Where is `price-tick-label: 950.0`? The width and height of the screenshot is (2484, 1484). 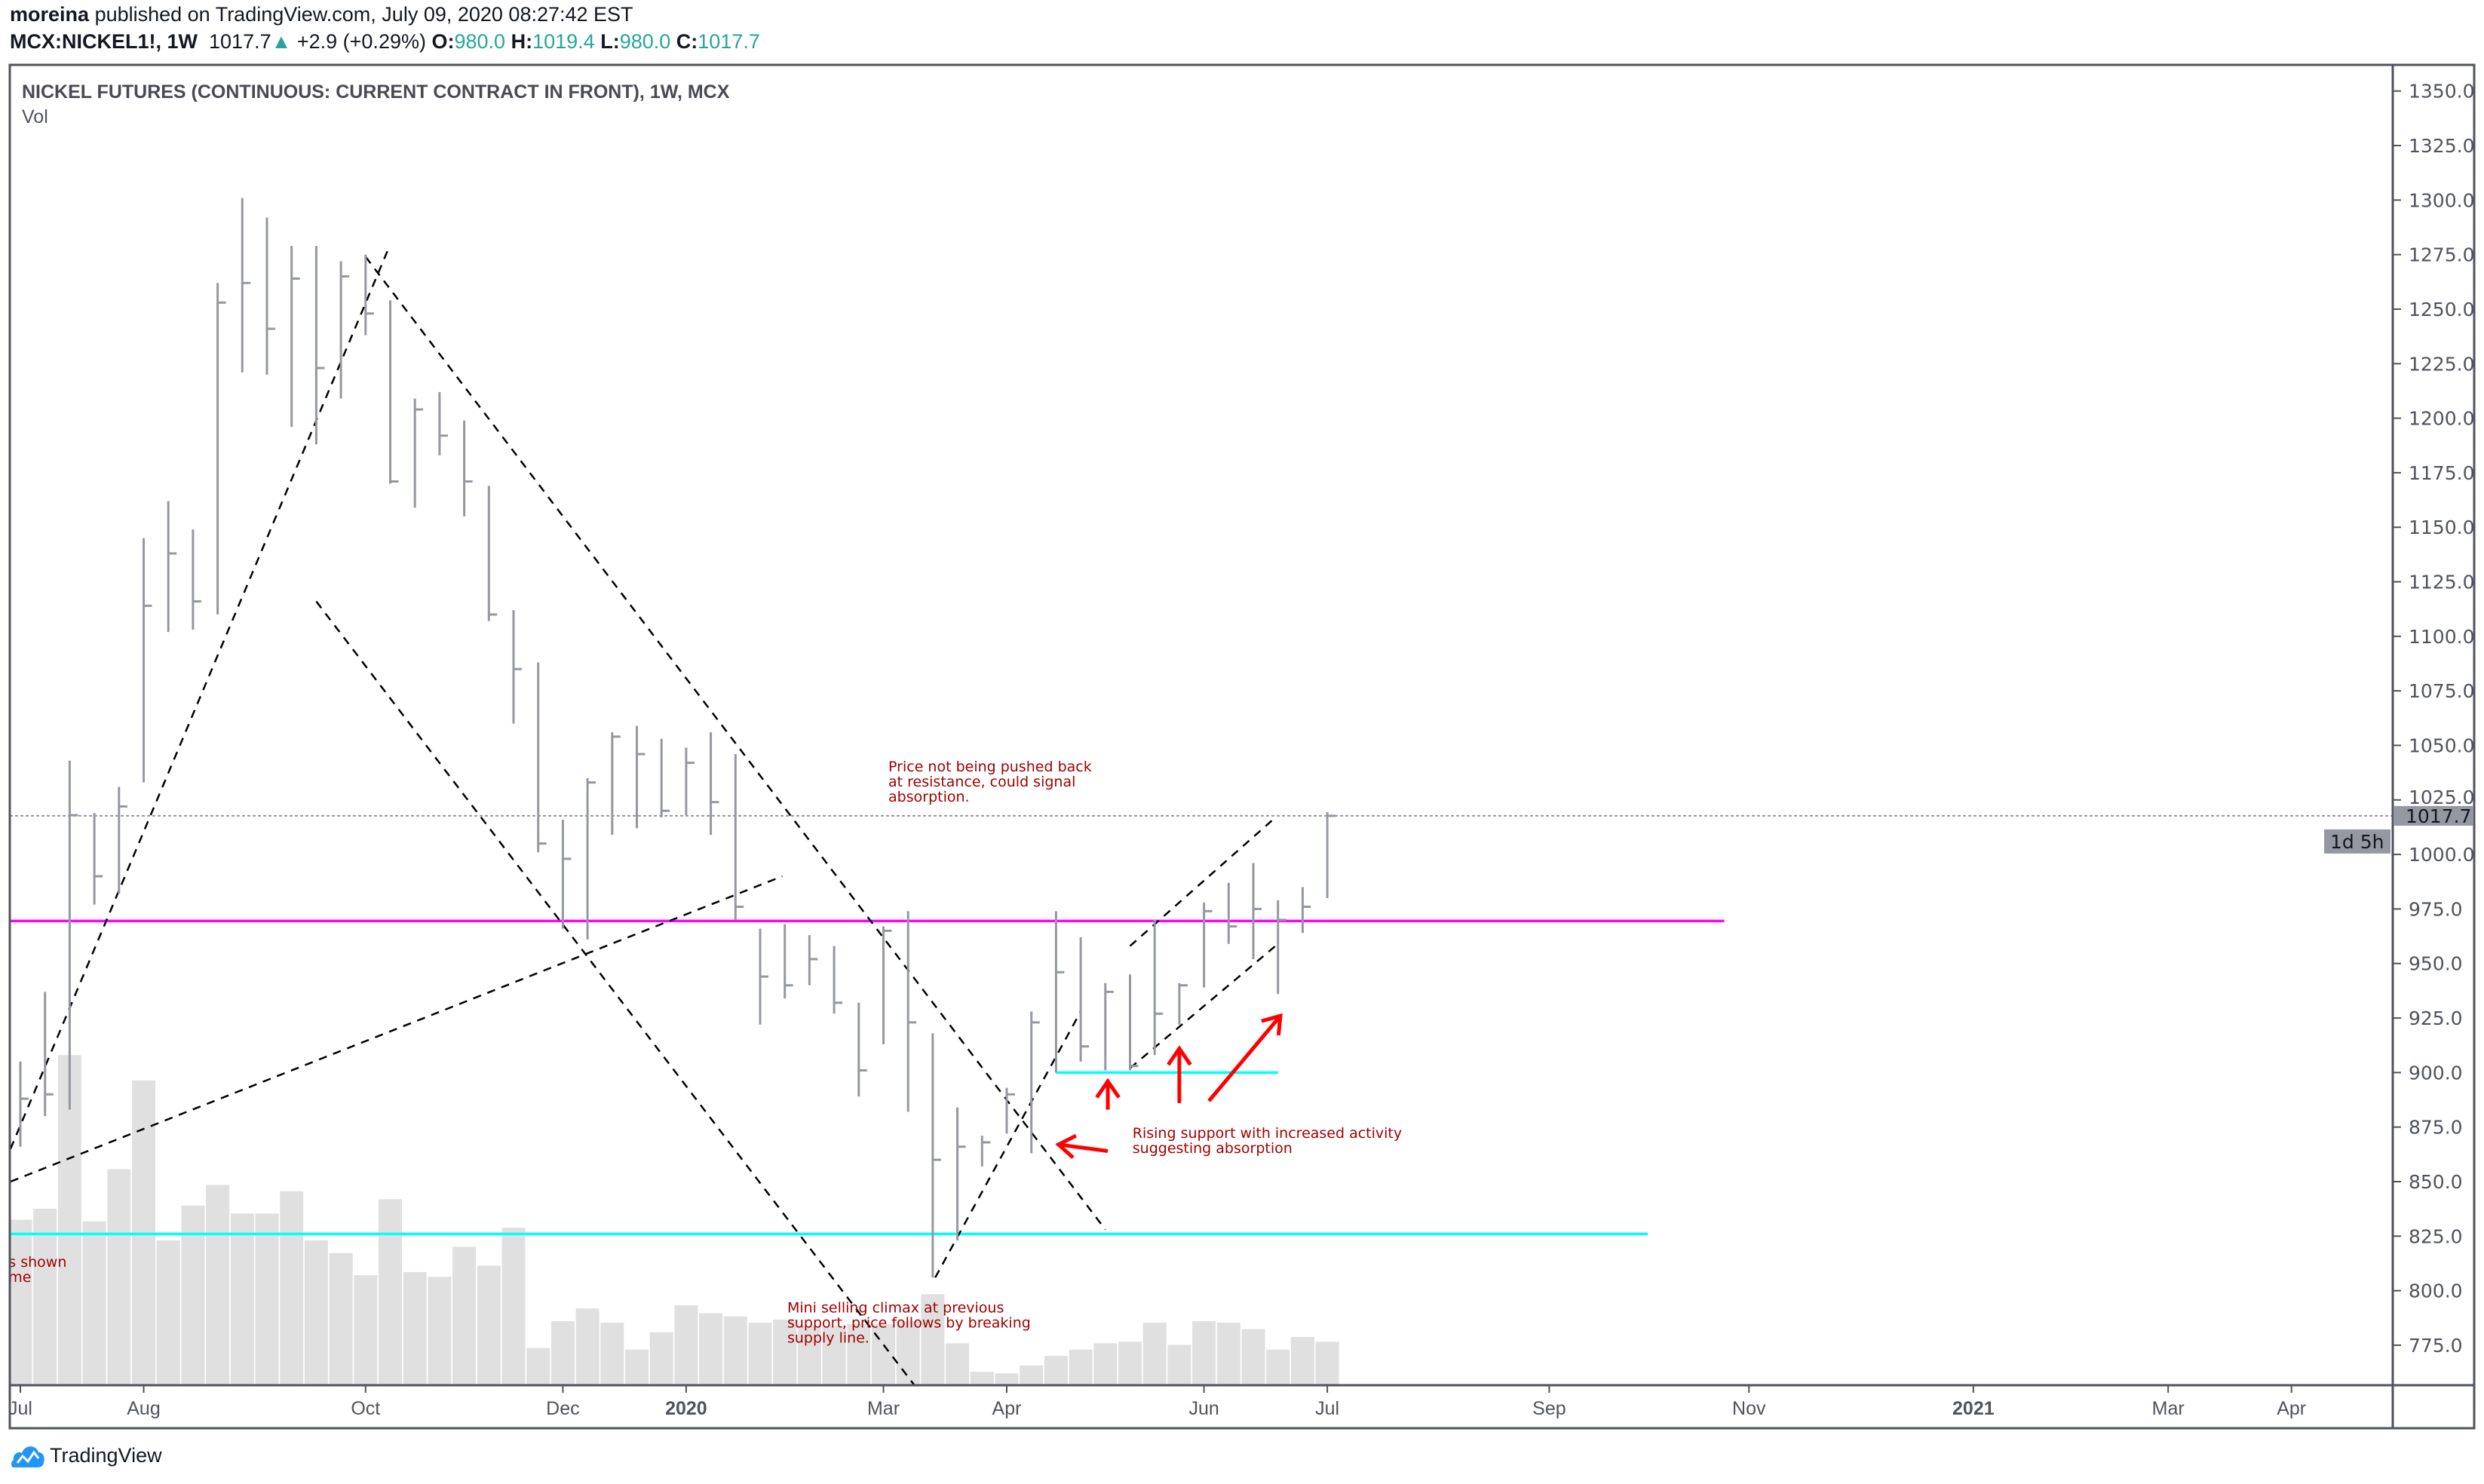
price-tick-label: 950.0 is located at coordinates (2436, 964).